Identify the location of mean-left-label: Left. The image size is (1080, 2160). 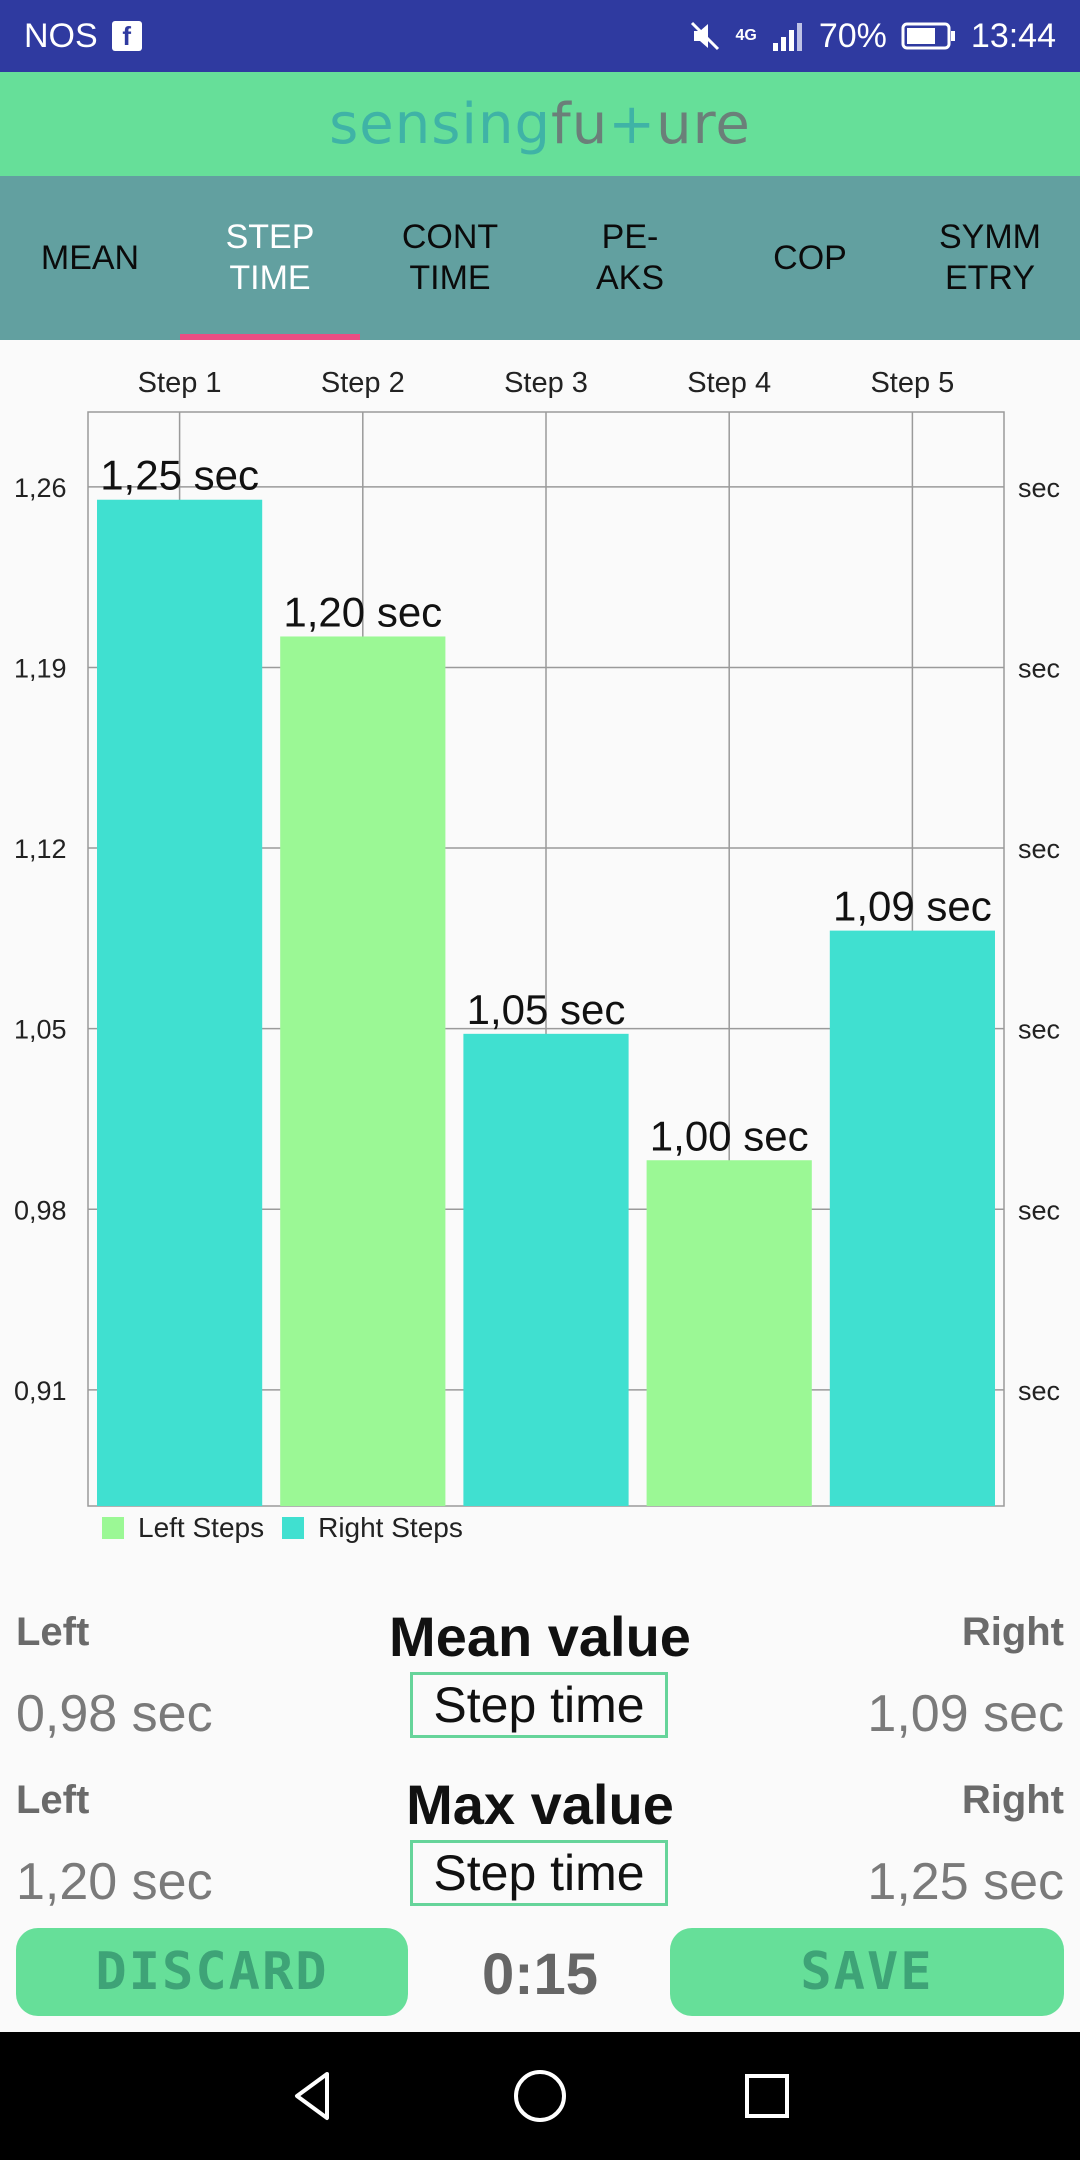
(53, 1632).